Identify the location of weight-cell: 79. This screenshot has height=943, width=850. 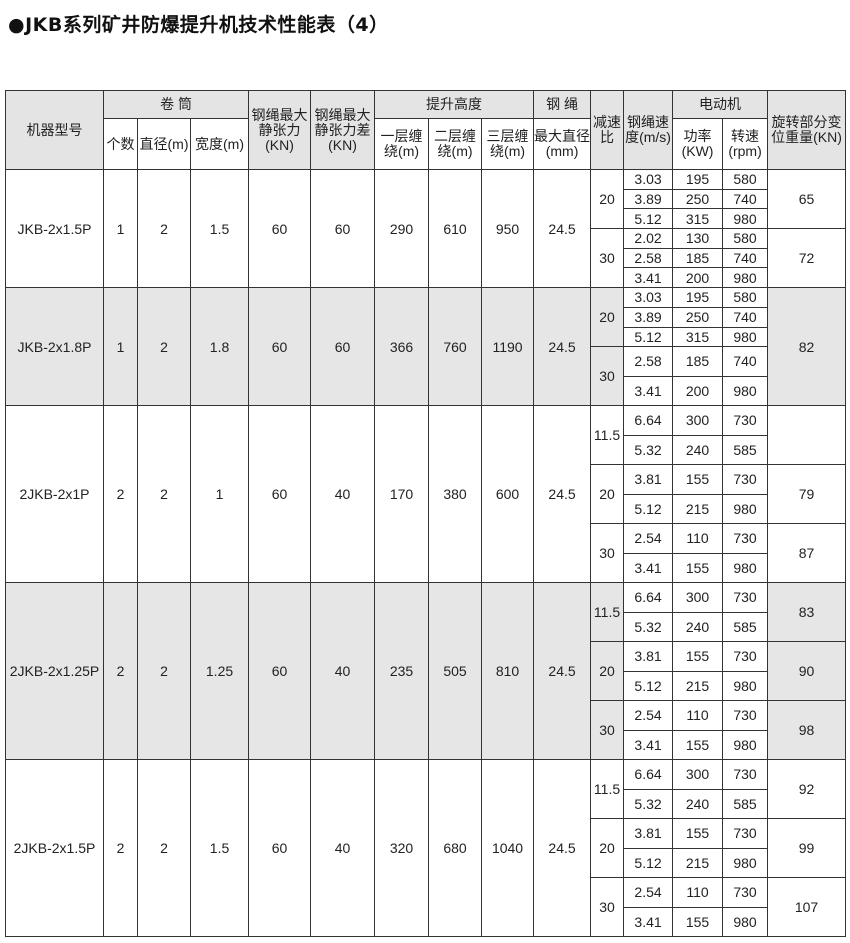
(807, 494).